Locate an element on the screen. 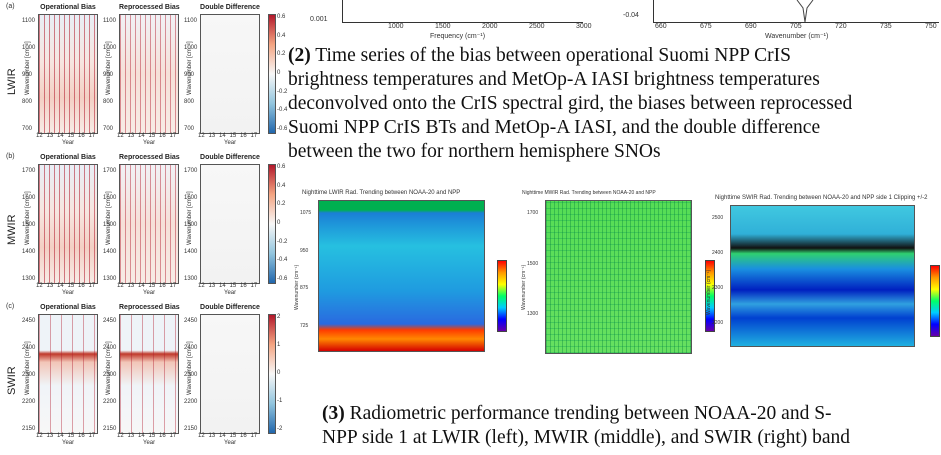 The height and width of the screenshot is (455, 941). y-tick-label: 1500 is located at coordinates (110, 225).